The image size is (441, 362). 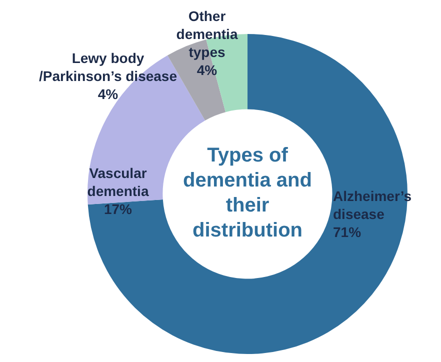 I want to click on slice-label: Other dementia types, so click(x=207, y=34).